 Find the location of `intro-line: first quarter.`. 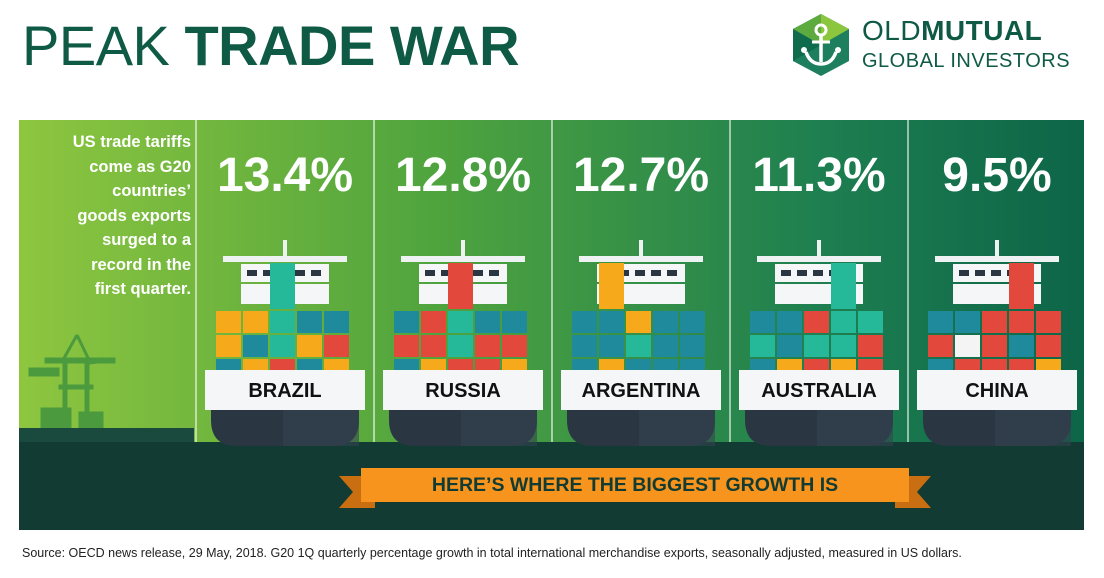

intro-line: first quarter. is located at coordinates (142, 289).